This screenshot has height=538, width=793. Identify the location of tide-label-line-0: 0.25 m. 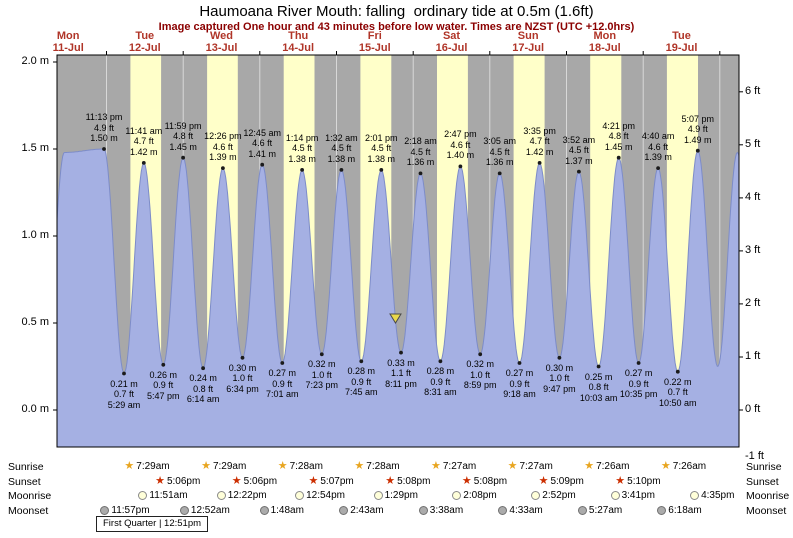
(598, 376).